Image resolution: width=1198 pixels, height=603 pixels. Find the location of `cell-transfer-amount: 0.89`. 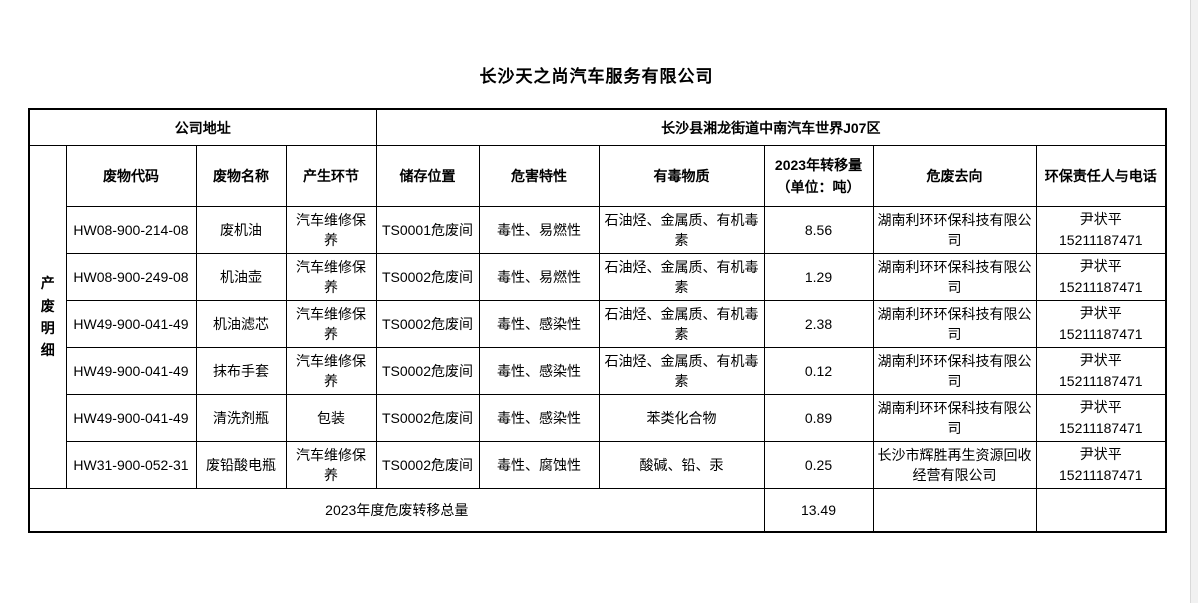

cell-transfer-amount: 0.89 is located at coordinates (818, 418).